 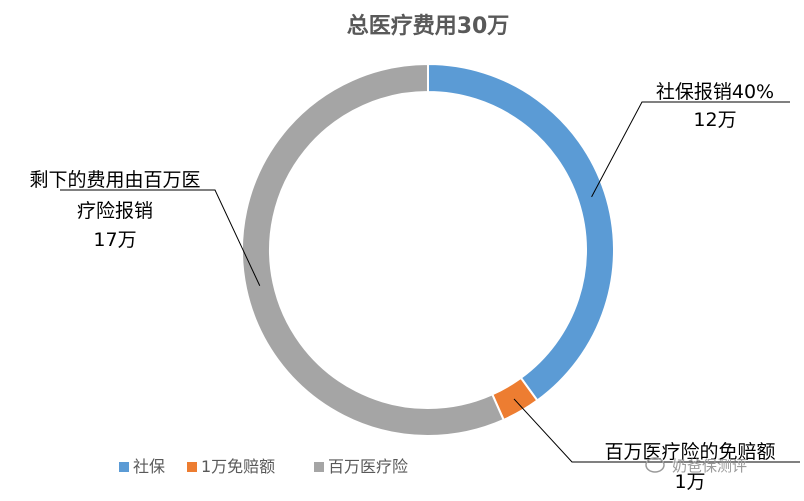 What do you see at coordinates (149, 466) in the screenshot?
I see `legend-label-0: 社保` at bounding box center [149, 466].